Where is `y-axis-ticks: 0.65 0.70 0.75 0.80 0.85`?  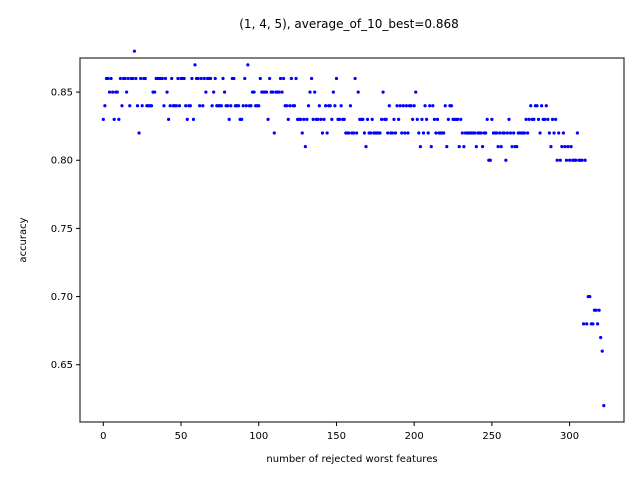 y-axis-ticks: 0.65 0.70 0.75 0.80 0.85 is located at coordinates (65, 229).